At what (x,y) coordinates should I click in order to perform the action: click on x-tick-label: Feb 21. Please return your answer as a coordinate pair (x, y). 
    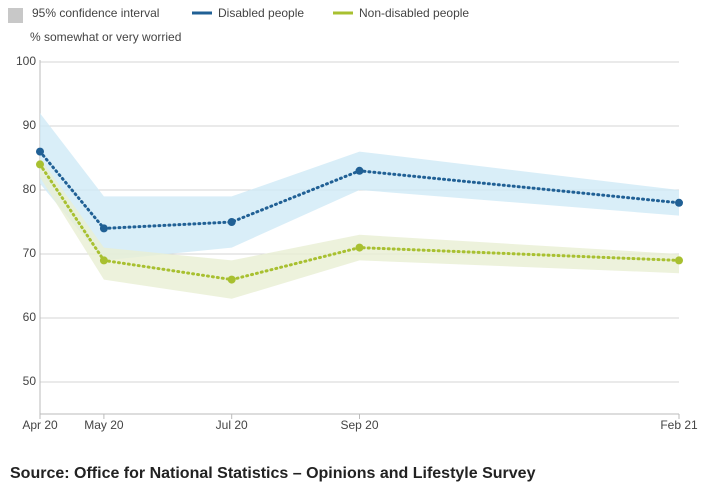
    Looking at the image, I should click on (679, 425).